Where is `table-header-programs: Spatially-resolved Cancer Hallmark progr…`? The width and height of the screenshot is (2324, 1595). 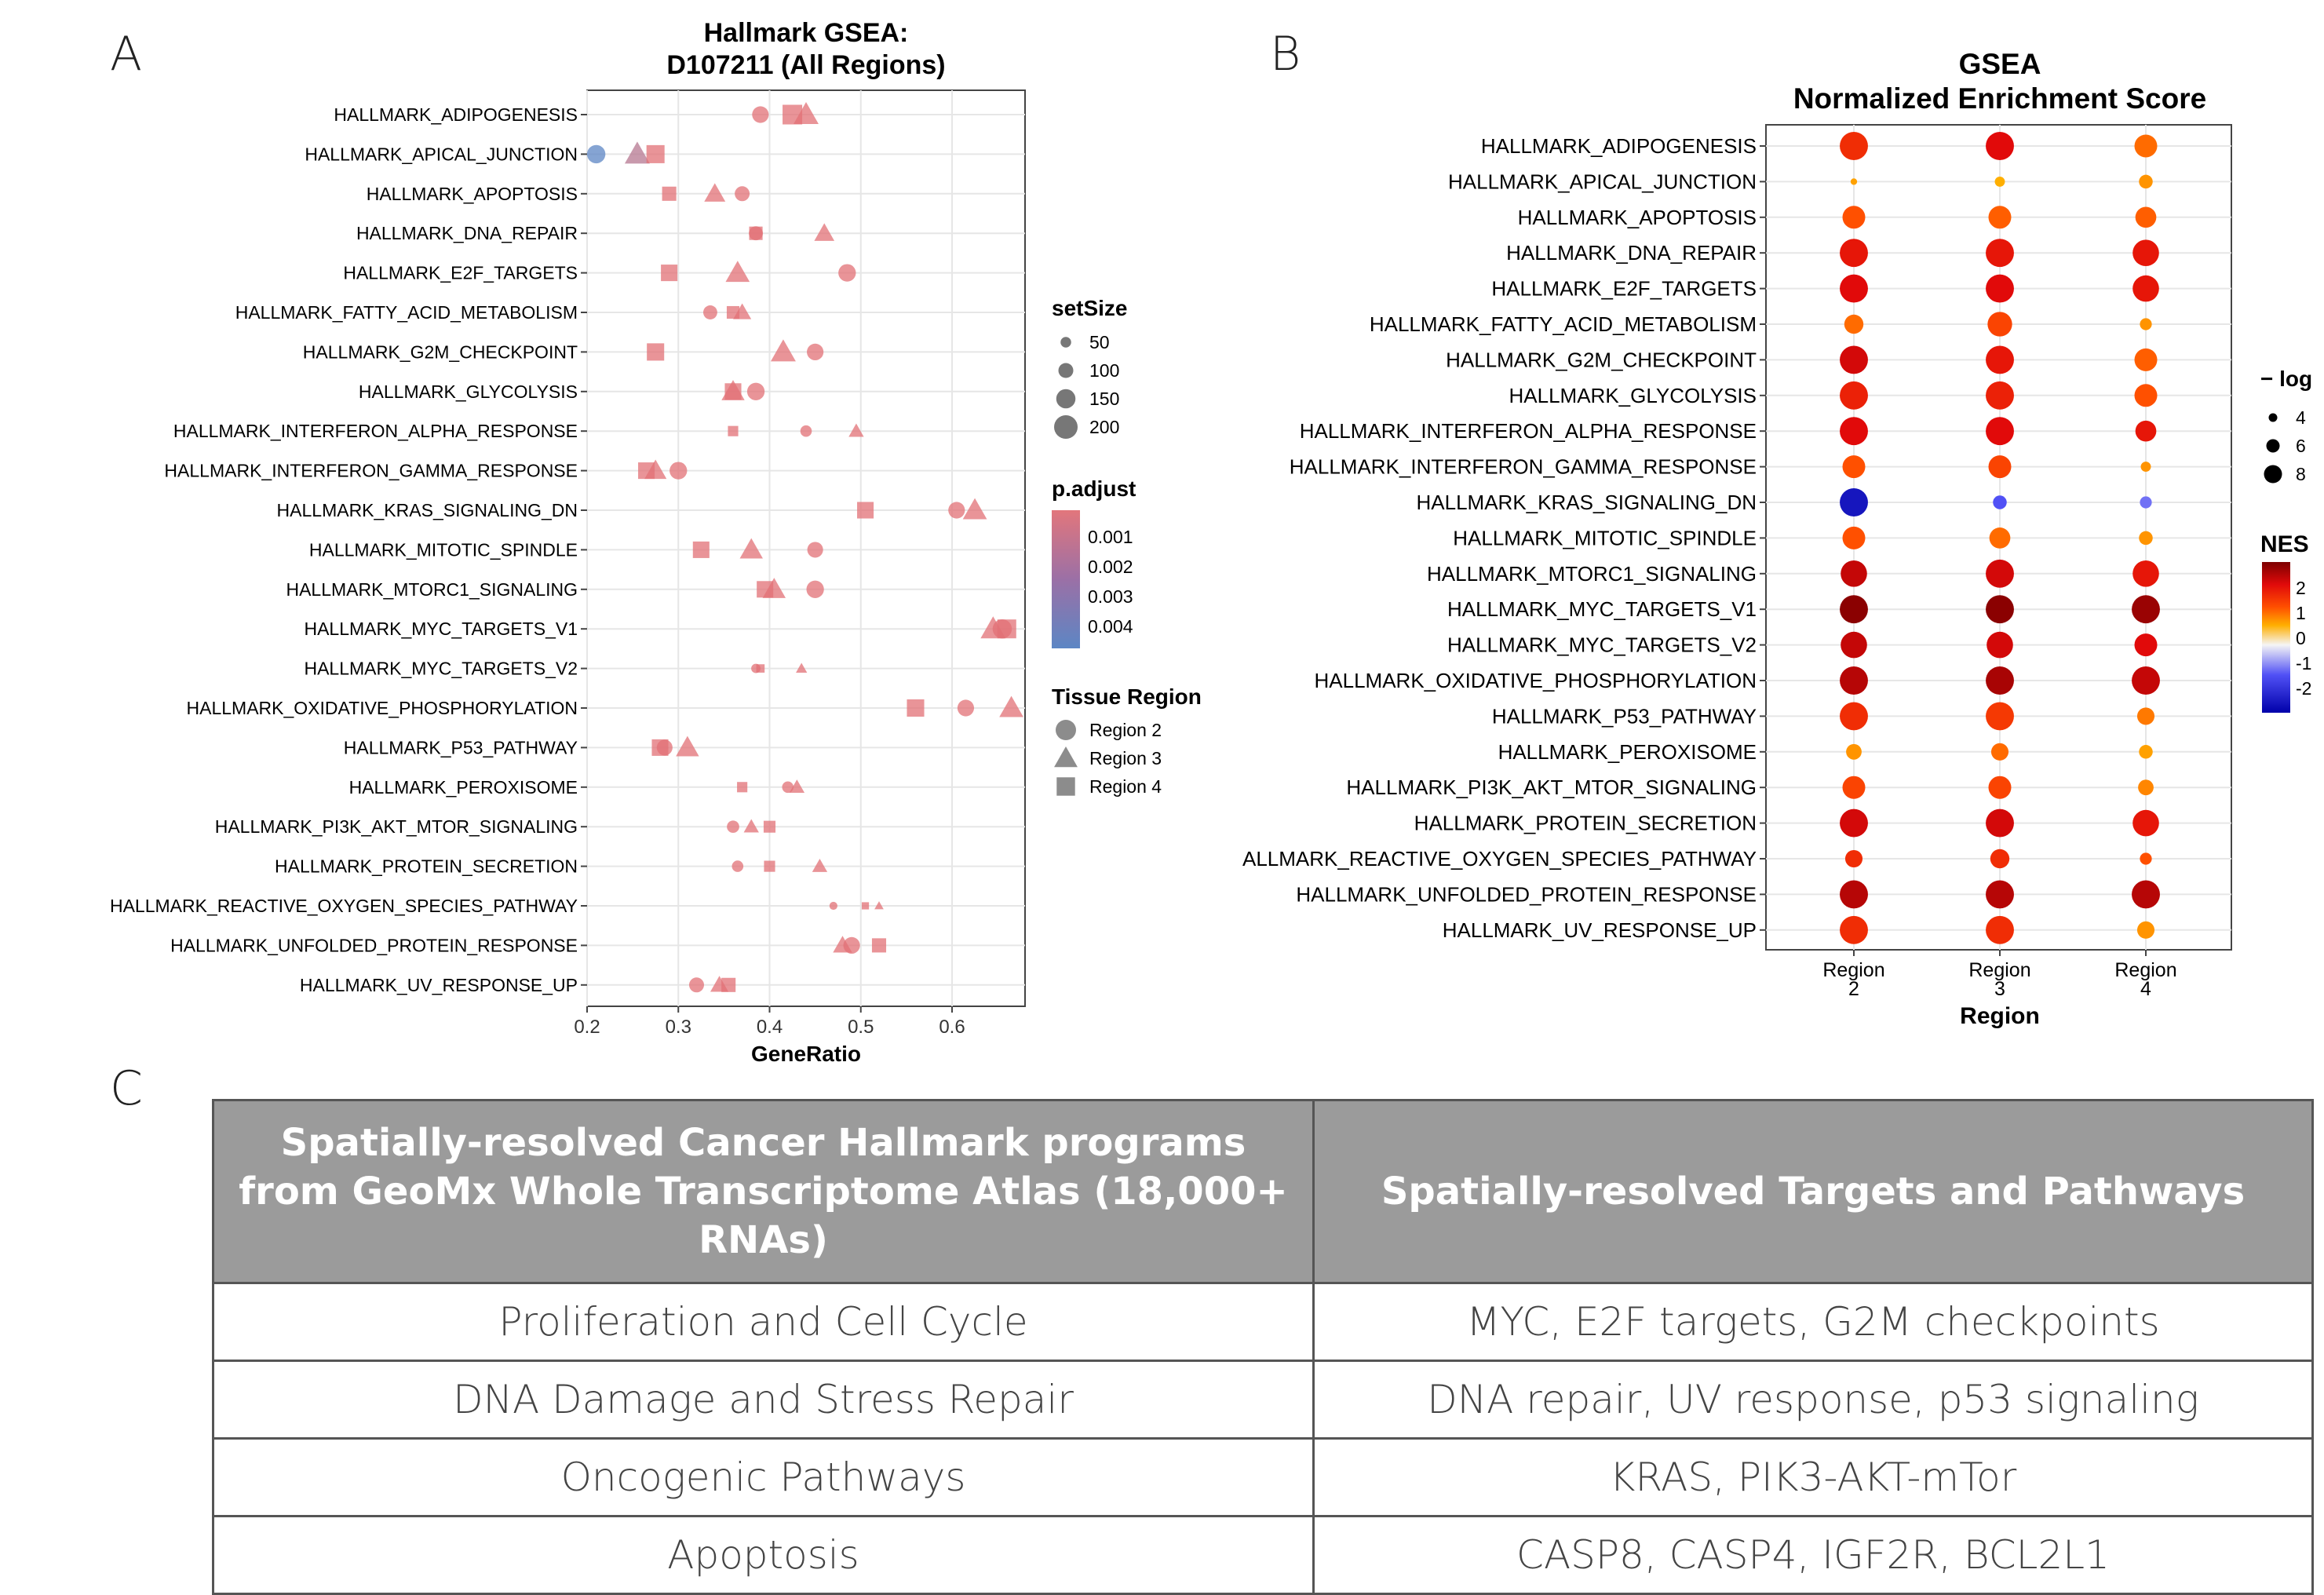
table-header-programs: Spatially-resolved Cancer Hallmark progr… is located at coordinates (764, 1191).